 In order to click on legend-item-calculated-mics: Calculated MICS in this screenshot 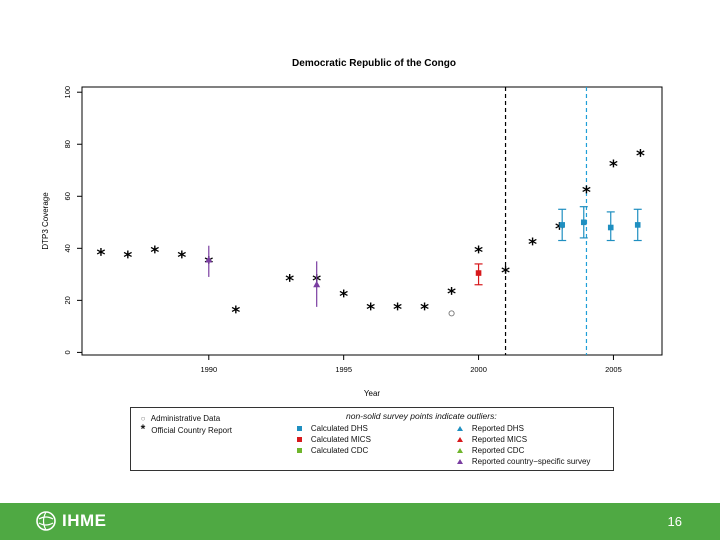, I will do `click(334, 440)`.